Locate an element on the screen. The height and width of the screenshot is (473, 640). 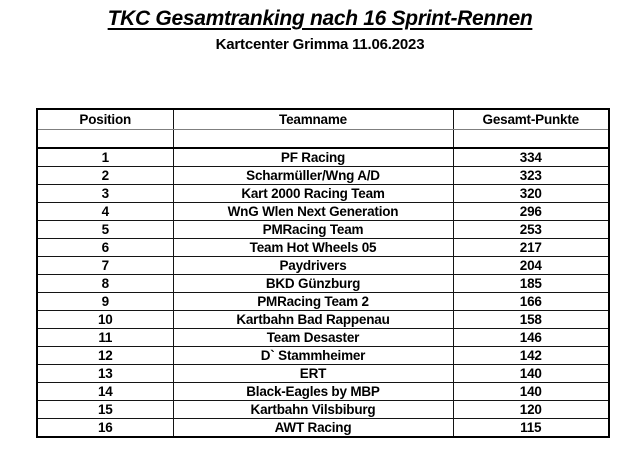
table-row: 14 Black-Eagles by MBP 140 is located at coordinates (323, 391).